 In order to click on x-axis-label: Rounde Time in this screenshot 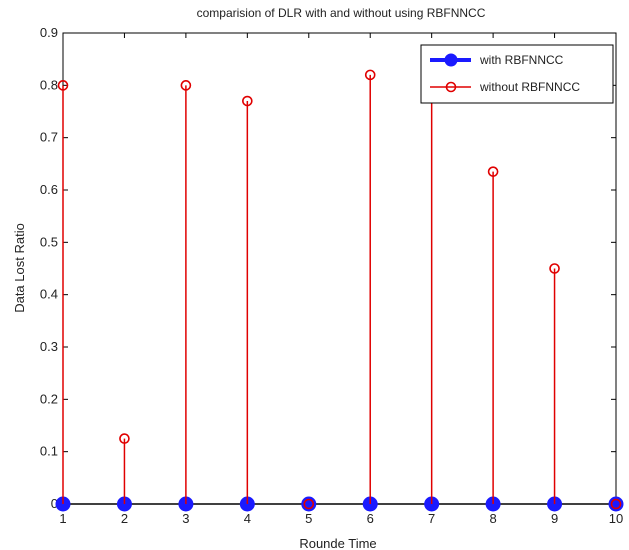, I will do `click(337, 543)`.